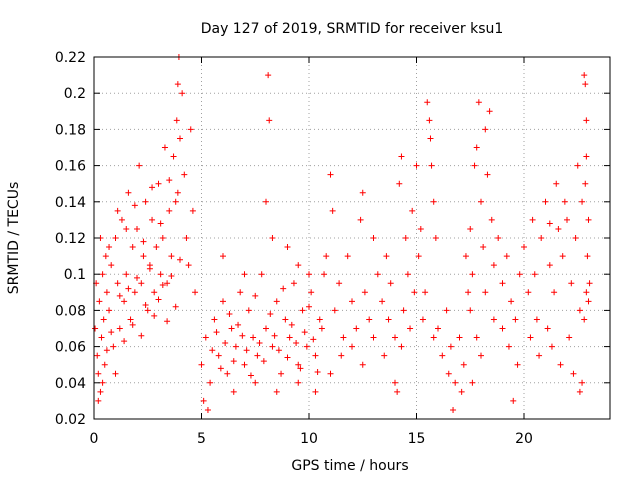 The height and width of the screenshot is (480, 640). What do you see at coordinates (70, 203) in the screenshot?
I see `y-tick-label: 0.14` at bounding box center [70, 203].